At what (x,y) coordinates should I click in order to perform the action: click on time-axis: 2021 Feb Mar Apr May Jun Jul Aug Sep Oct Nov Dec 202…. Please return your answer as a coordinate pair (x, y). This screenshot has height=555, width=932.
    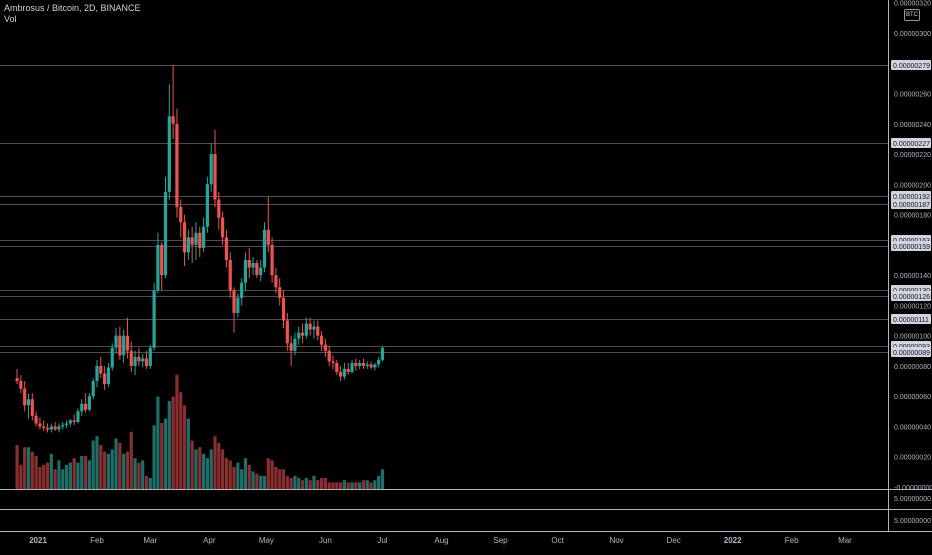
    Looking at the image, I should click on (440, 540).